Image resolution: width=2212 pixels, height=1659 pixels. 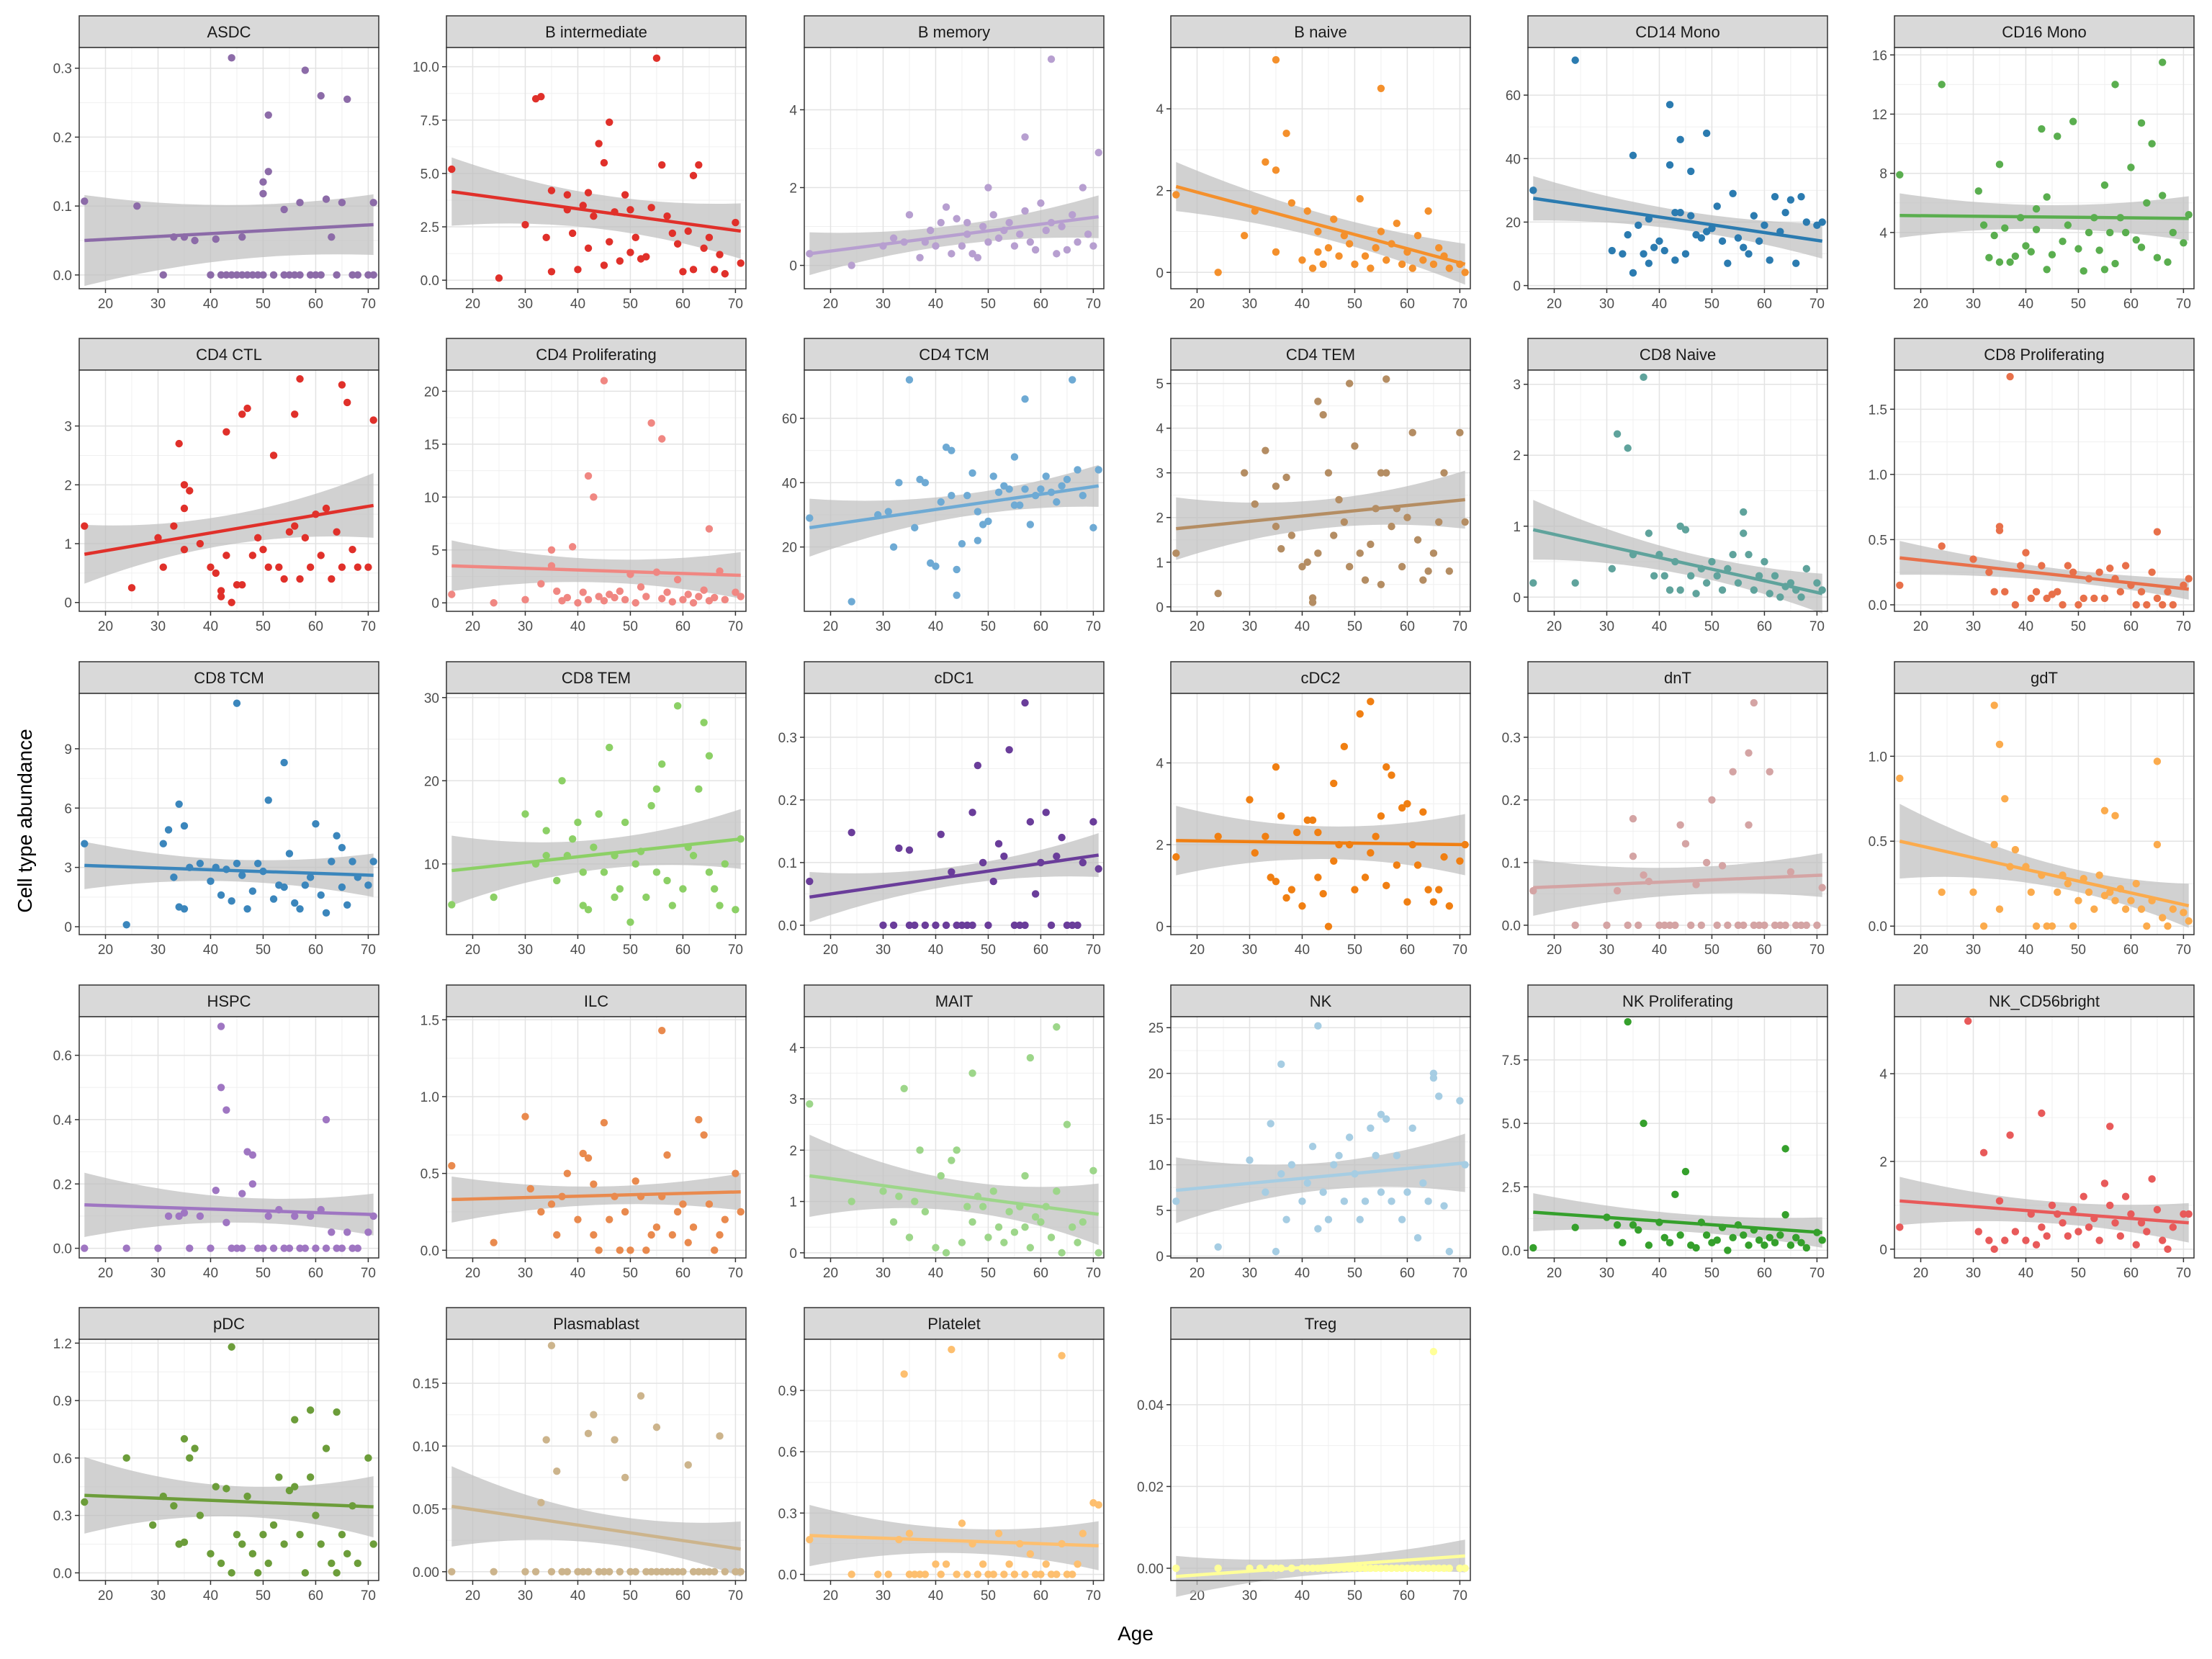 I want to click on y-tick-label: 20, so click(x=431, y=393).